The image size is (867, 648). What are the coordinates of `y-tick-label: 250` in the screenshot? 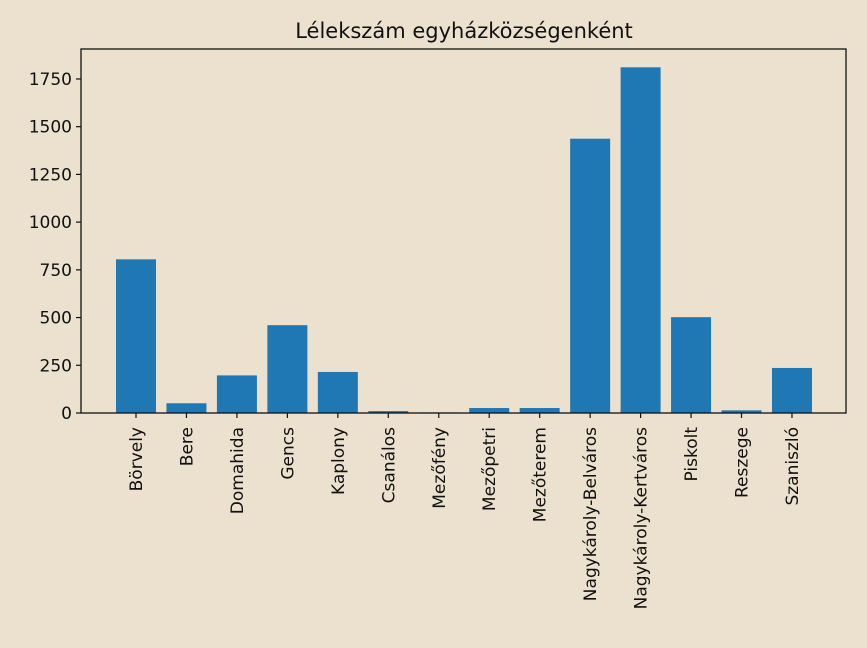 It's located at (56, 366).